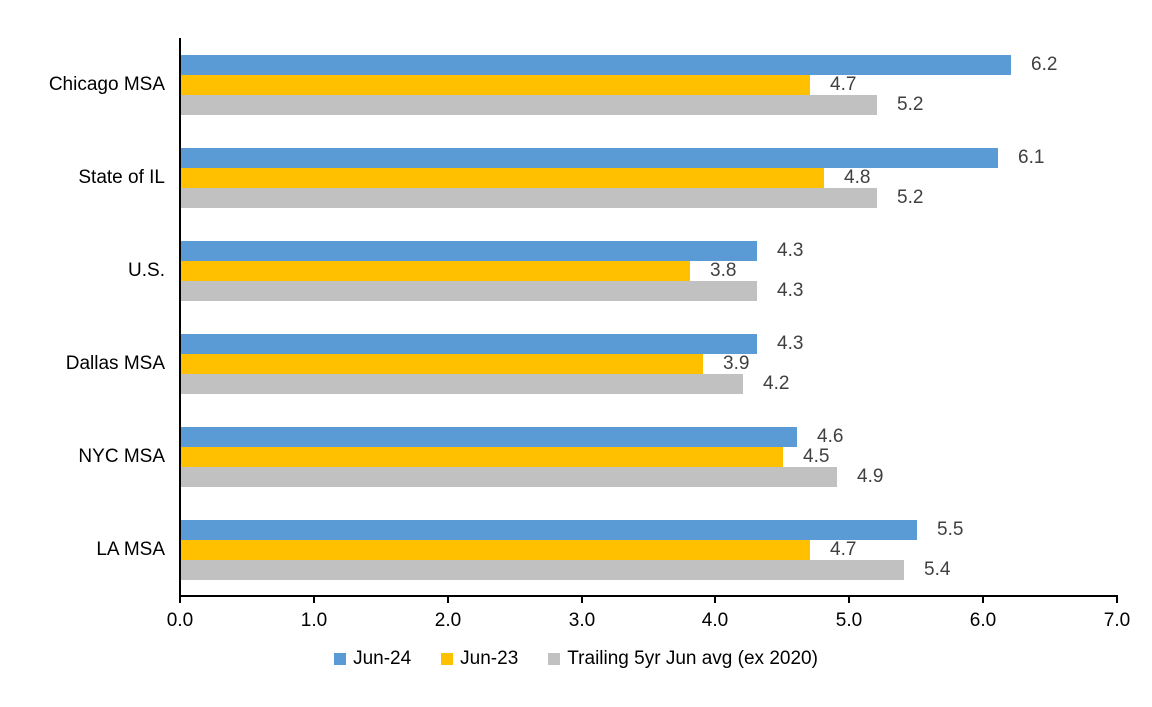  Describe the element at coordinates (314, 620) in the screenshot. I see `x-tick-label: 1.0` at that location.